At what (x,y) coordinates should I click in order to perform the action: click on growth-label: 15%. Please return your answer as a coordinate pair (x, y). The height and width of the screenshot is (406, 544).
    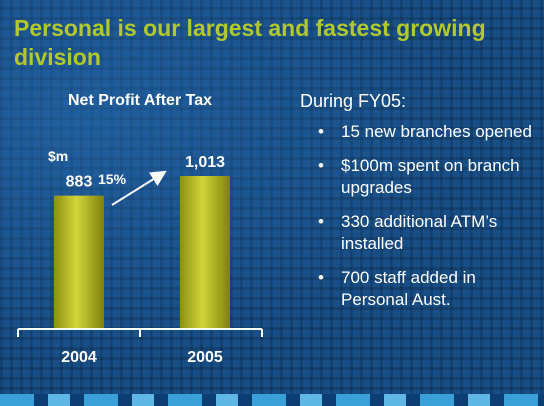
    Looking at the image, I should click on (112, 179).